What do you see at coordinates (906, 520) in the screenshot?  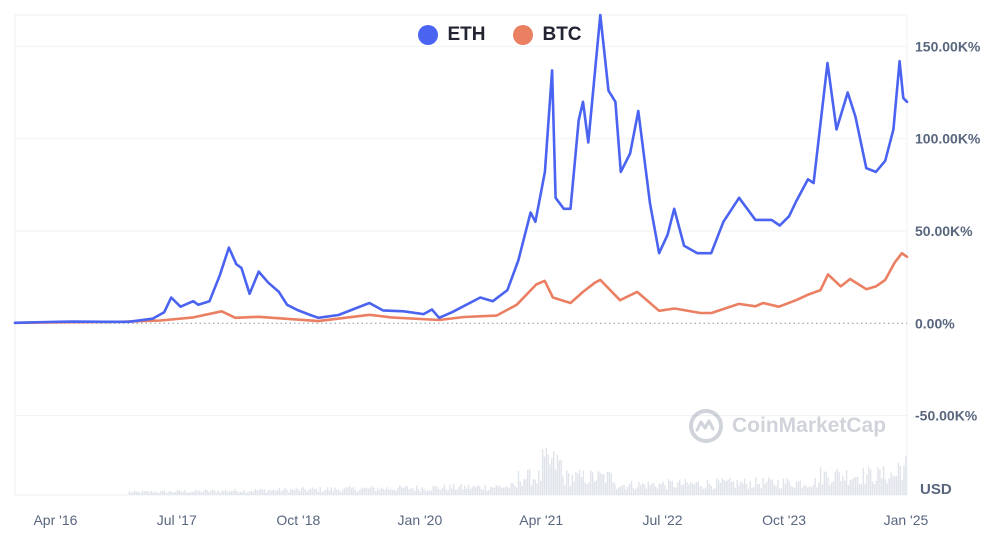 I see `x-tick-label: Jan '25` at bounding box center [906, 520].